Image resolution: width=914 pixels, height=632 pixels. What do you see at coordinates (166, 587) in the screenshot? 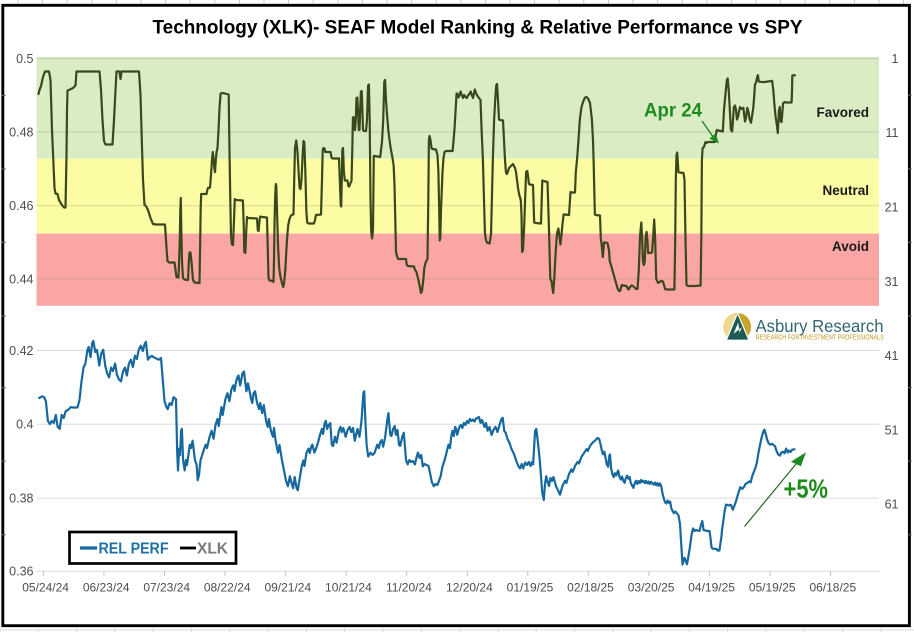
I see `svg-text: 07/23/24` at bounding box center [166, 587].